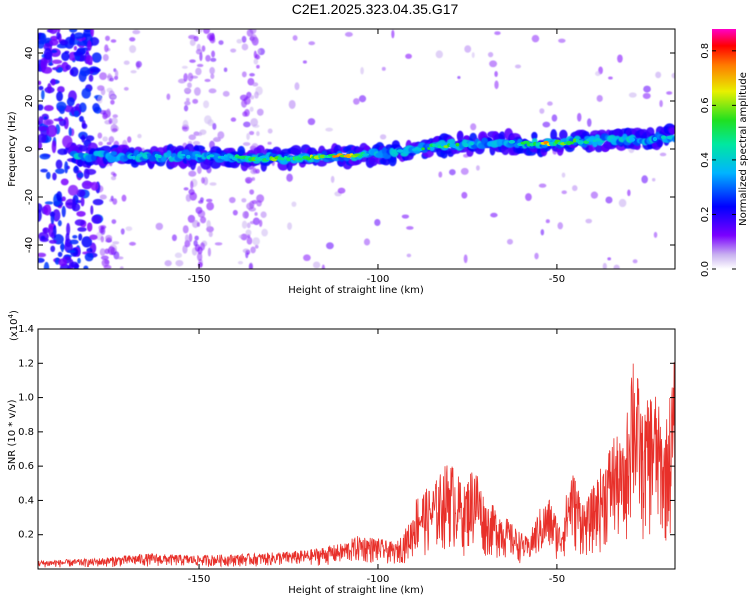 Image resolution: width=750 pixels, height=600 pixels. I want to click on spectrogram-ytick-label-1: -20, so click(29, 197).